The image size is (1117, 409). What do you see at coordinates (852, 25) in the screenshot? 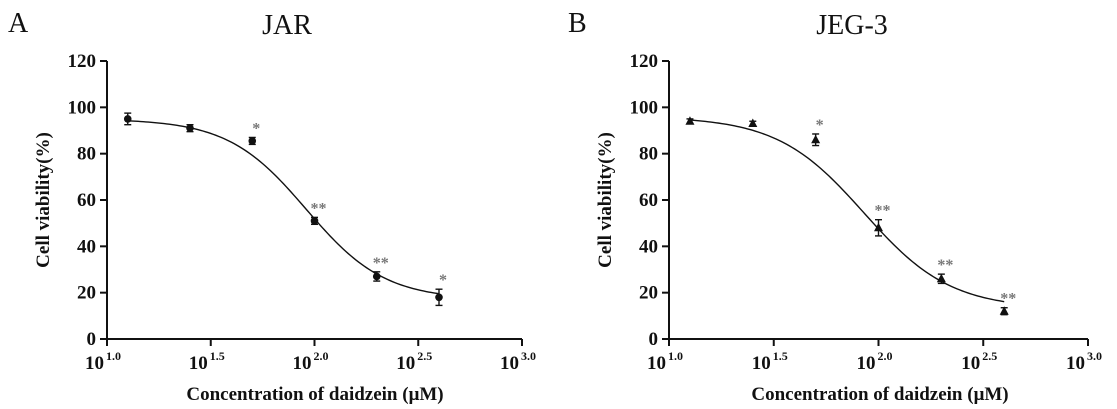
I see `chart-title-jeg3: JEG-3` at bounding box center [852, 25].